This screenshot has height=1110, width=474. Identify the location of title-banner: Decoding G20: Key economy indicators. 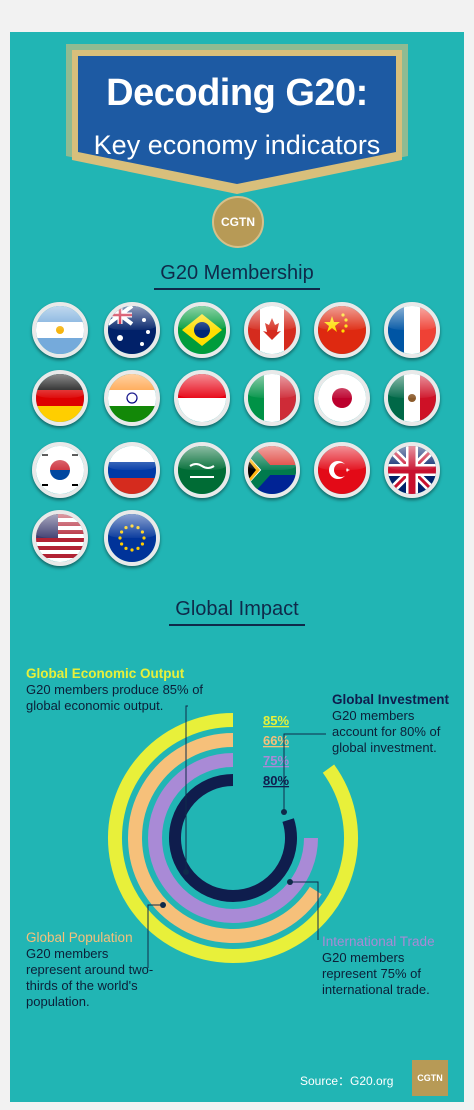
(237, 121).